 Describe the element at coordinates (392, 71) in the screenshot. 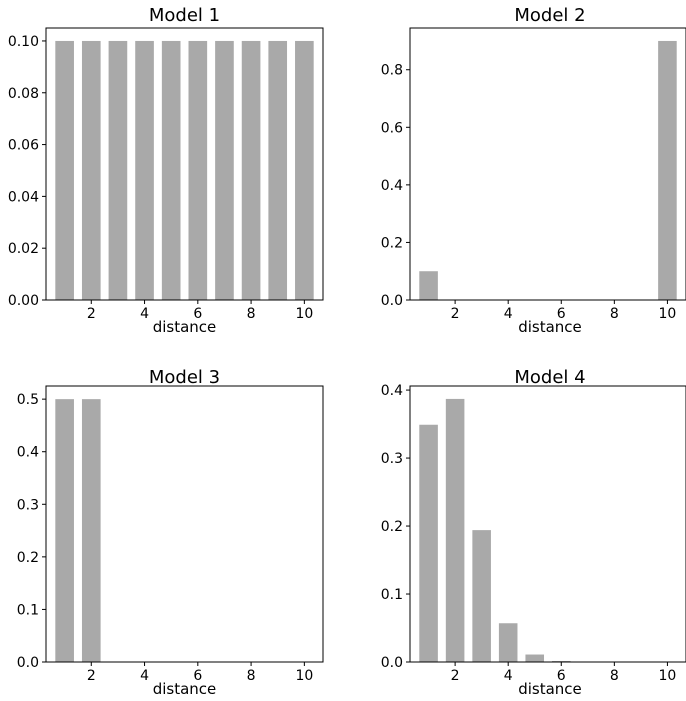

I see `y-tick-label: 0.8` at that location.